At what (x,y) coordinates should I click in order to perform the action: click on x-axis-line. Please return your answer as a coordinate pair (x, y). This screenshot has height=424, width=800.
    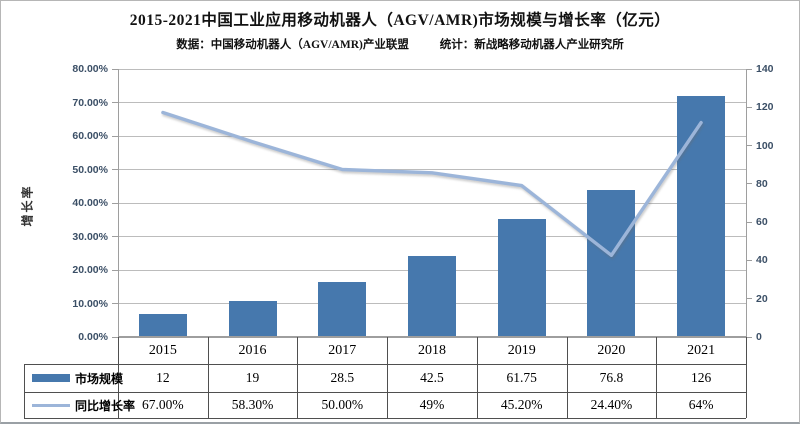
    Looking at the image, I should click on (432, 337).